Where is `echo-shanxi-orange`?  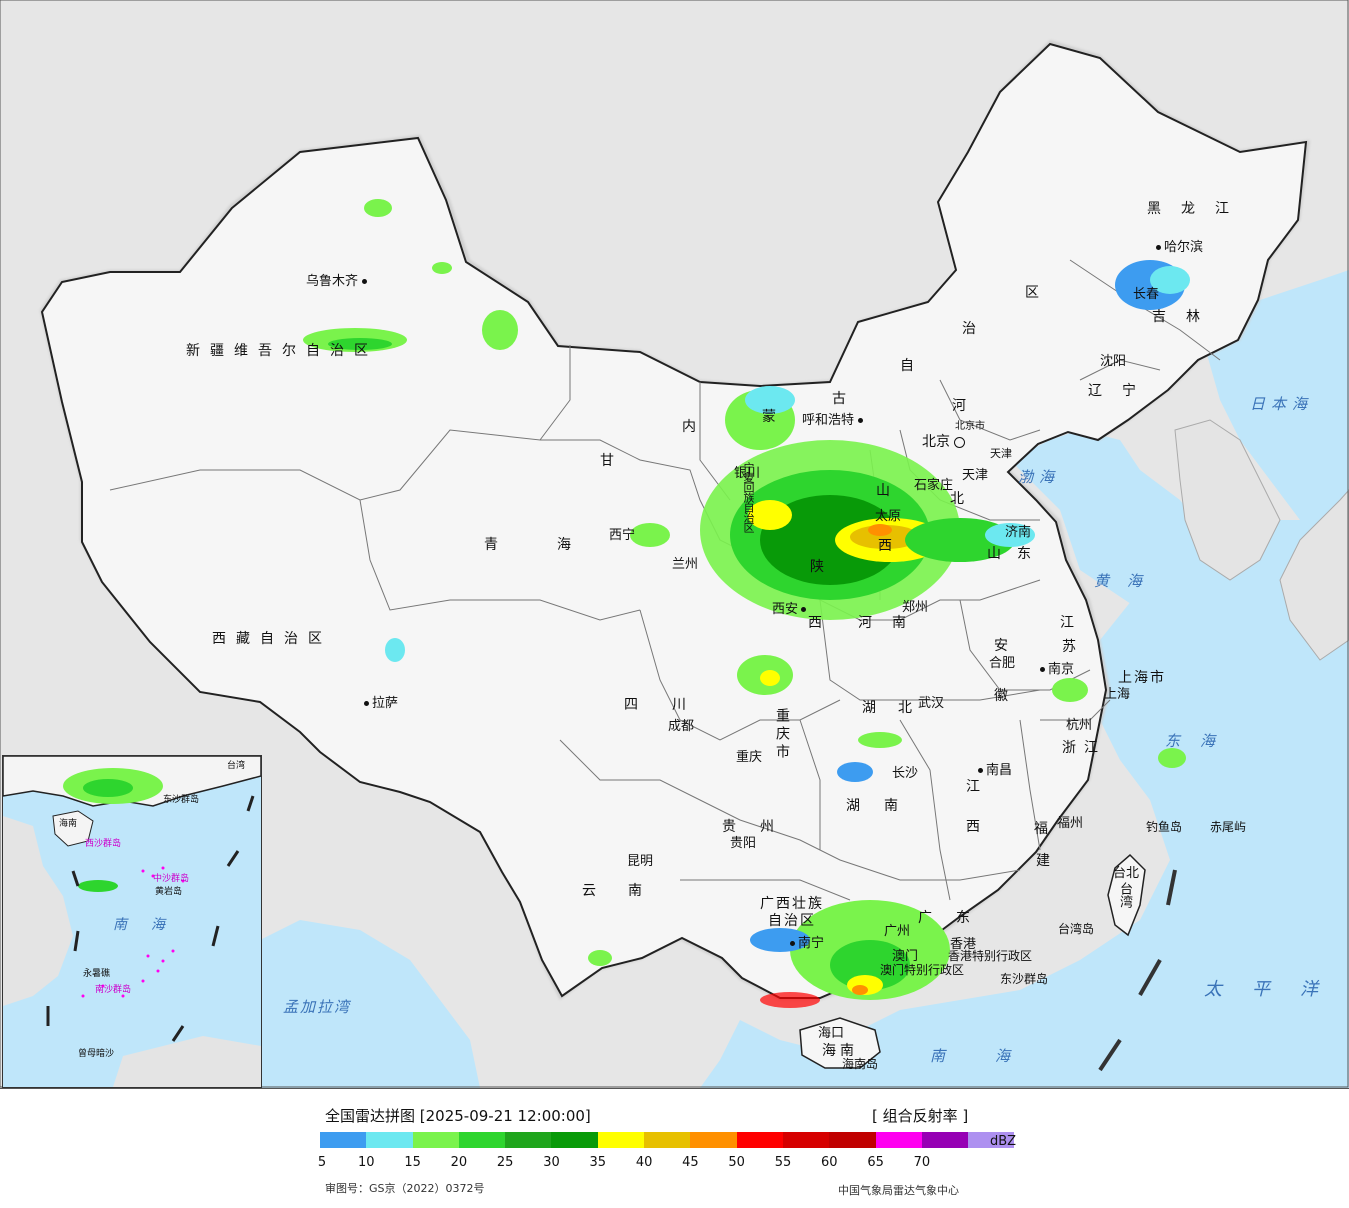
echo-shanxi-orange is located at coordinates (885, 537).